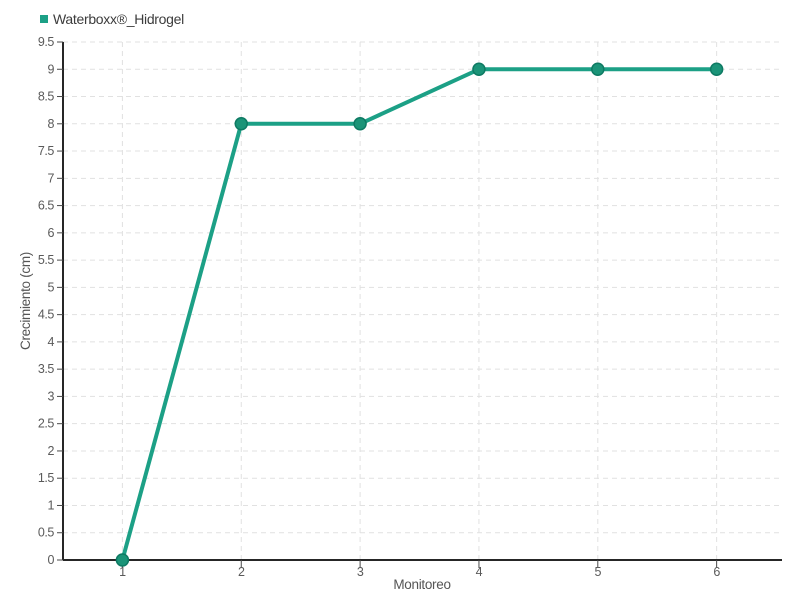  Describe the element at coordinates (46, 315) in the screenshot. I see `y-tick-label: 4.5` at that location.